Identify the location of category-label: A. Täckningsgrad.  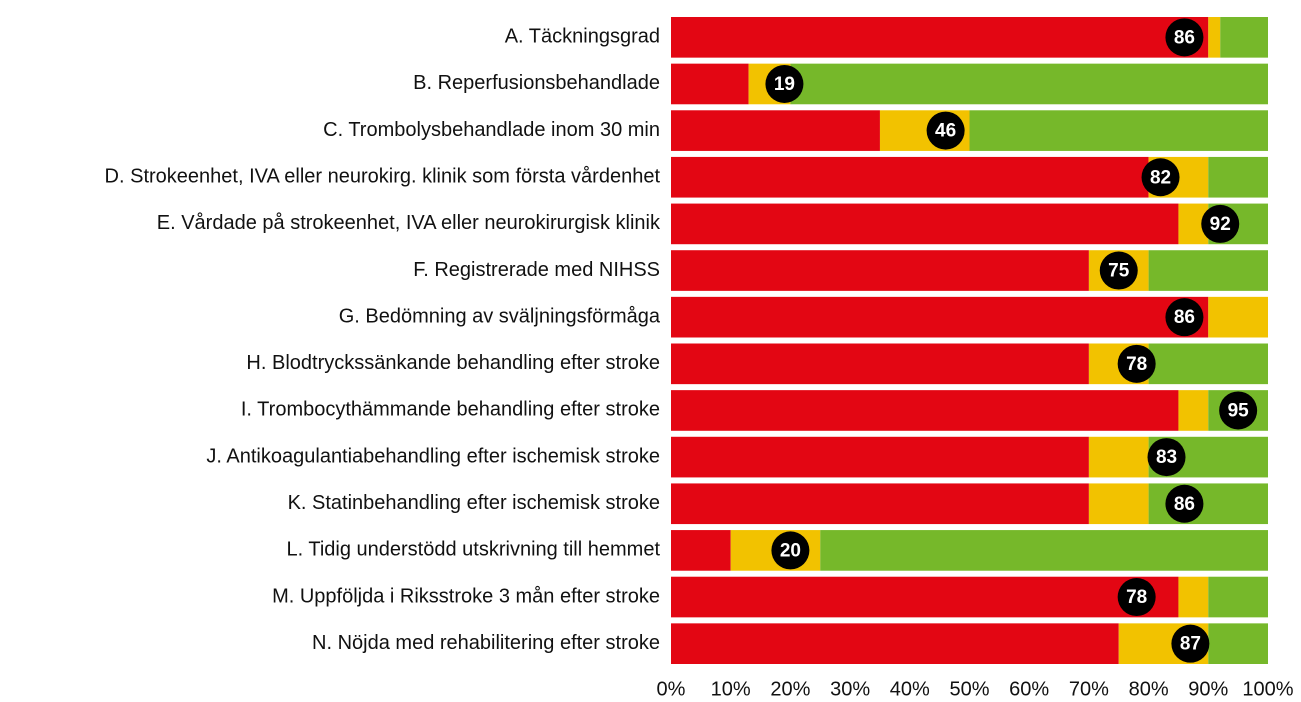
(582, 37).